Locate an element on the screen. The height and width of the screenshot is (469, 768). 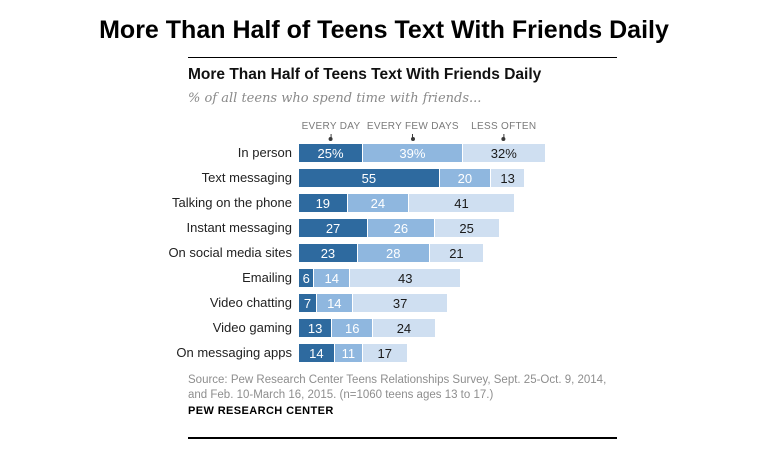
chart-row: On messaging apps 14 11 17 is located at coordinates (384, 353).